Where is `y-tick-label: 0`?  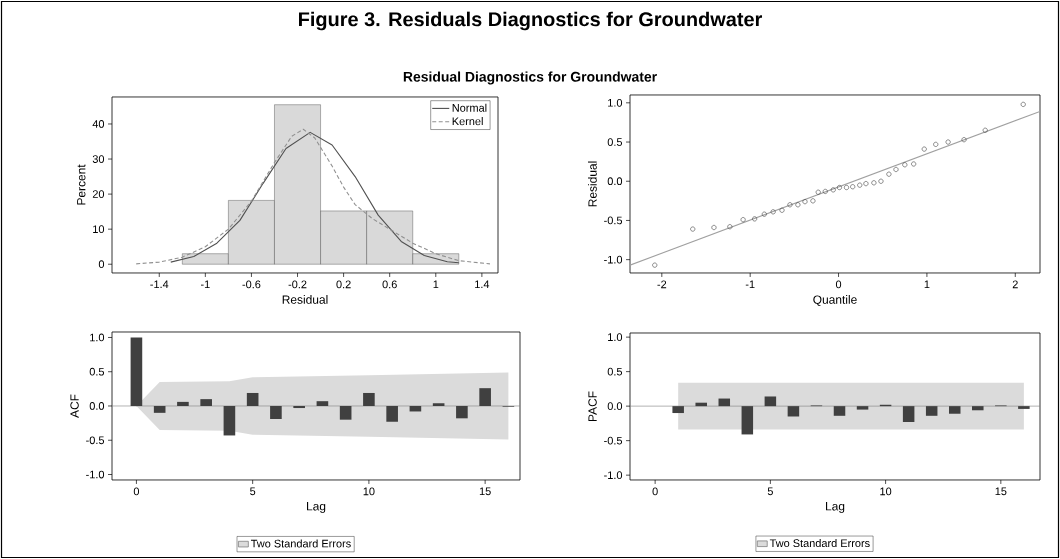 y-tick-label: 0 is located at coordinates (101, 264).